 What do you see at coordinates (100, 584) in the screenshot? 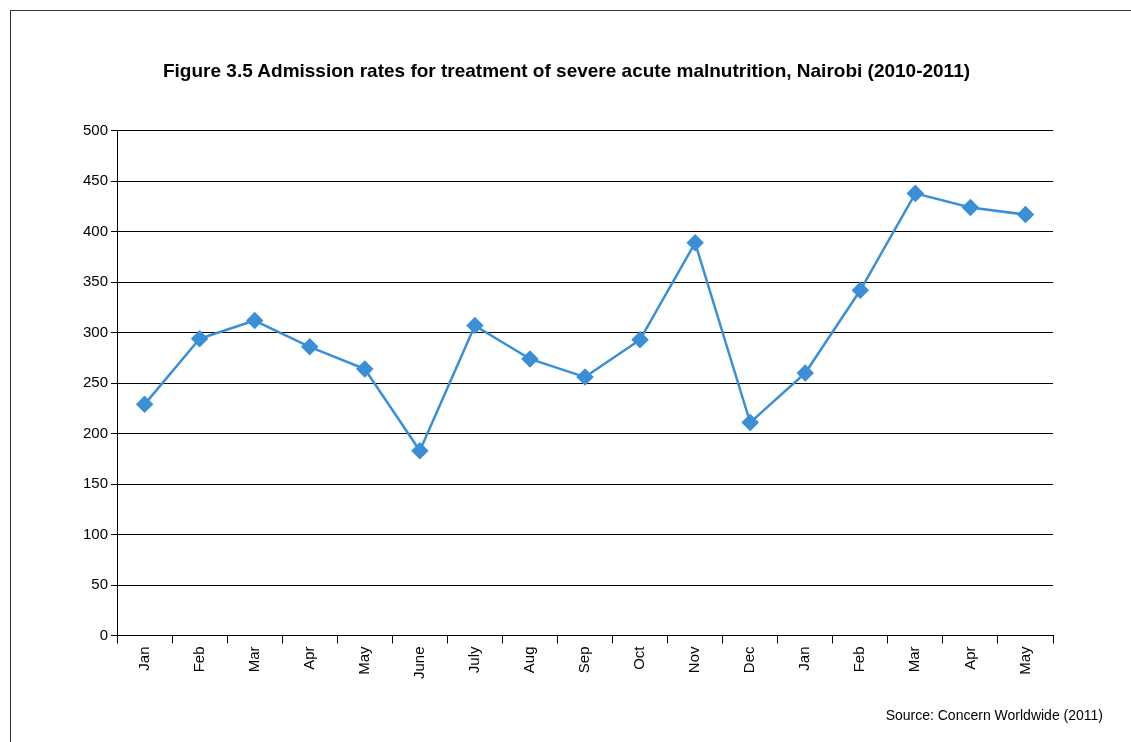
I see `y-tick-label: 50` at bounding box center [100, 584].